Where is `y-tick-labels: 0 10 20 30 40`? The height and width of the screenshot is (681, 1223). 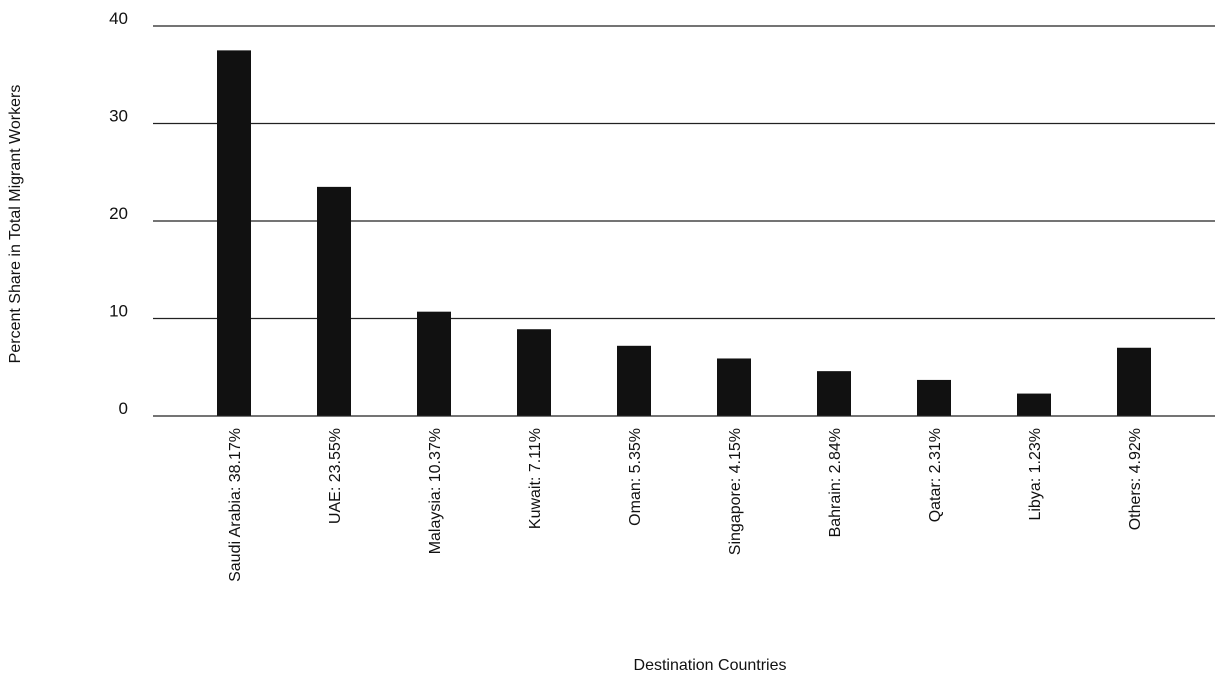
y-tick-labels: 0 10 20 30 40 is located at coordinates (118, 213).